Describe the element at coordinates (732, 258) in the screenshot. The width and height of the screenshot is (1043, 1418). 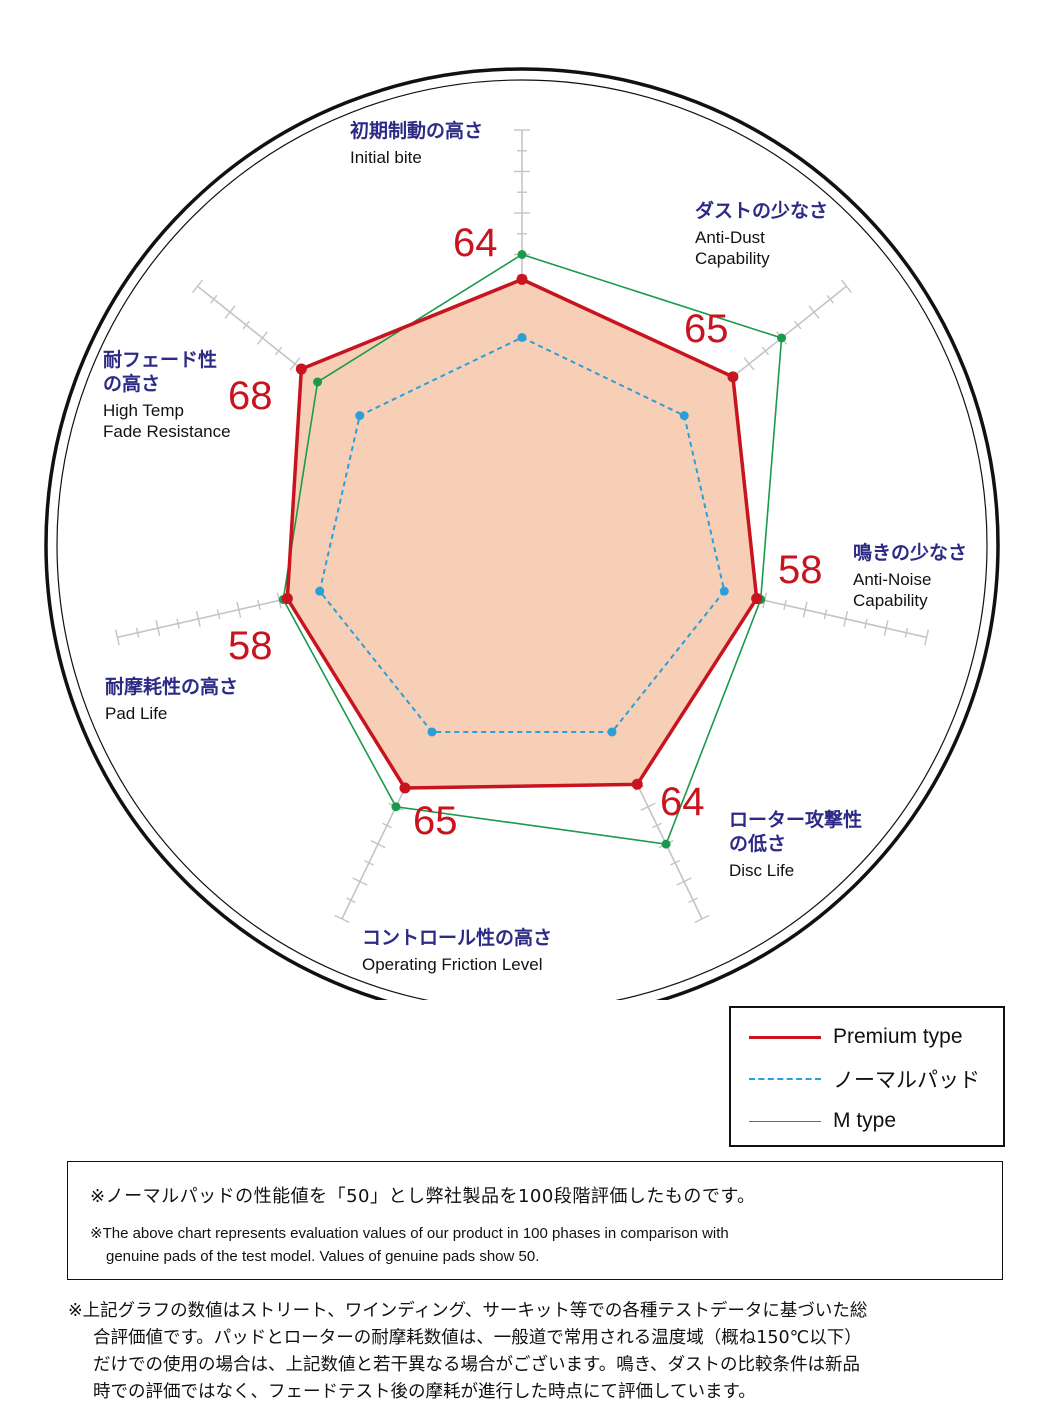
I see `axis-label-en: Capability` at that location.